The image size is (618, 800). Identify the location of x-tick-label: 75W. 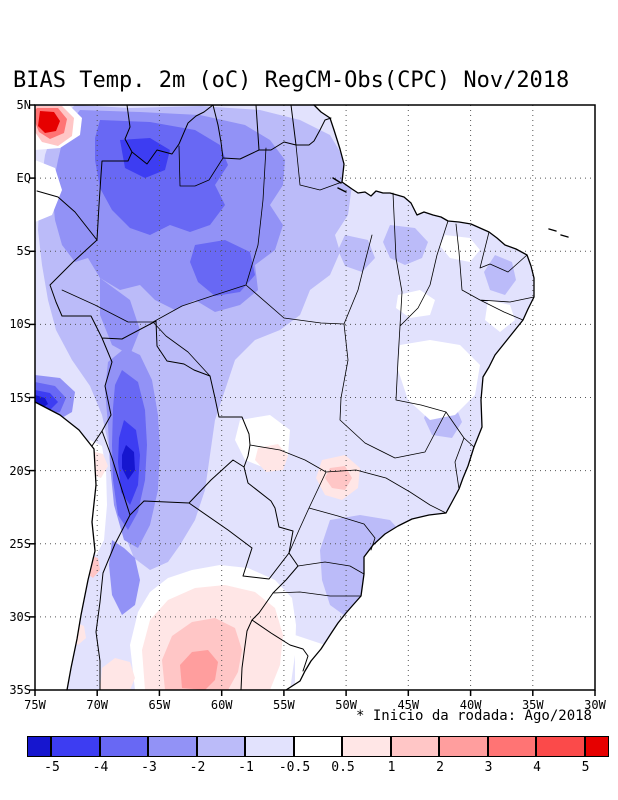
(35, 705).